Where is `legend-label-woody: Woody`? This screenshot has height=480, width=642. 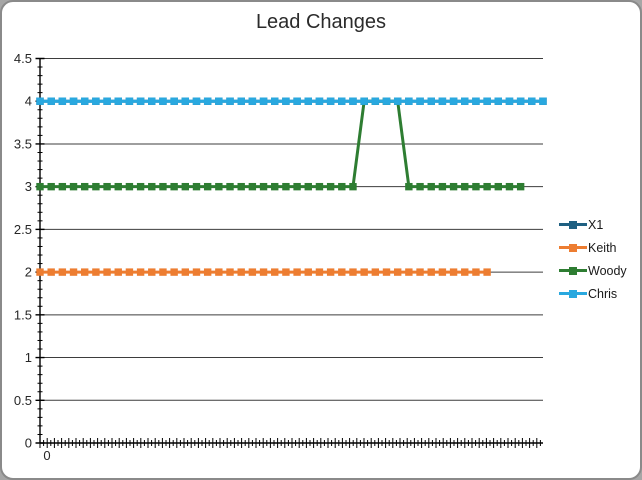
legend-label-woody: Woody is located at coordinates (607, 270).